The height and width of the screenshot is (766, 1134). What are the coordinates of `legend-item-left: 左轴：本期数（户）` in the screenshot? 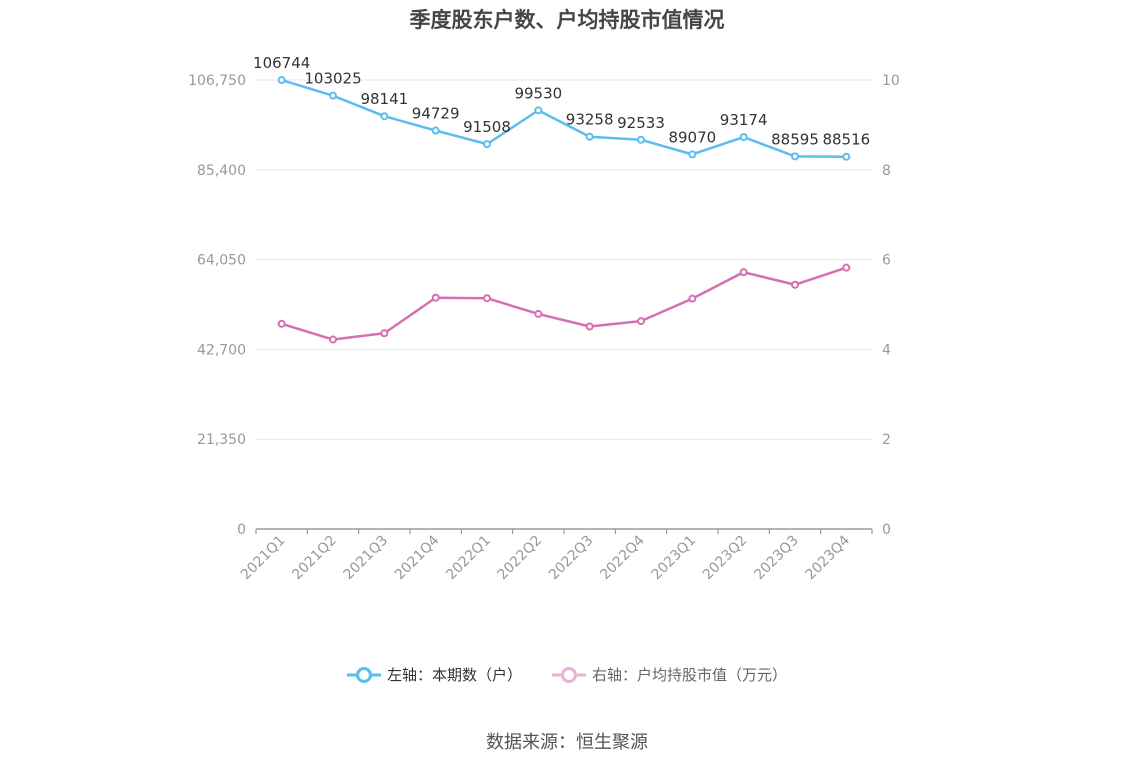 It's located at (434, 674).